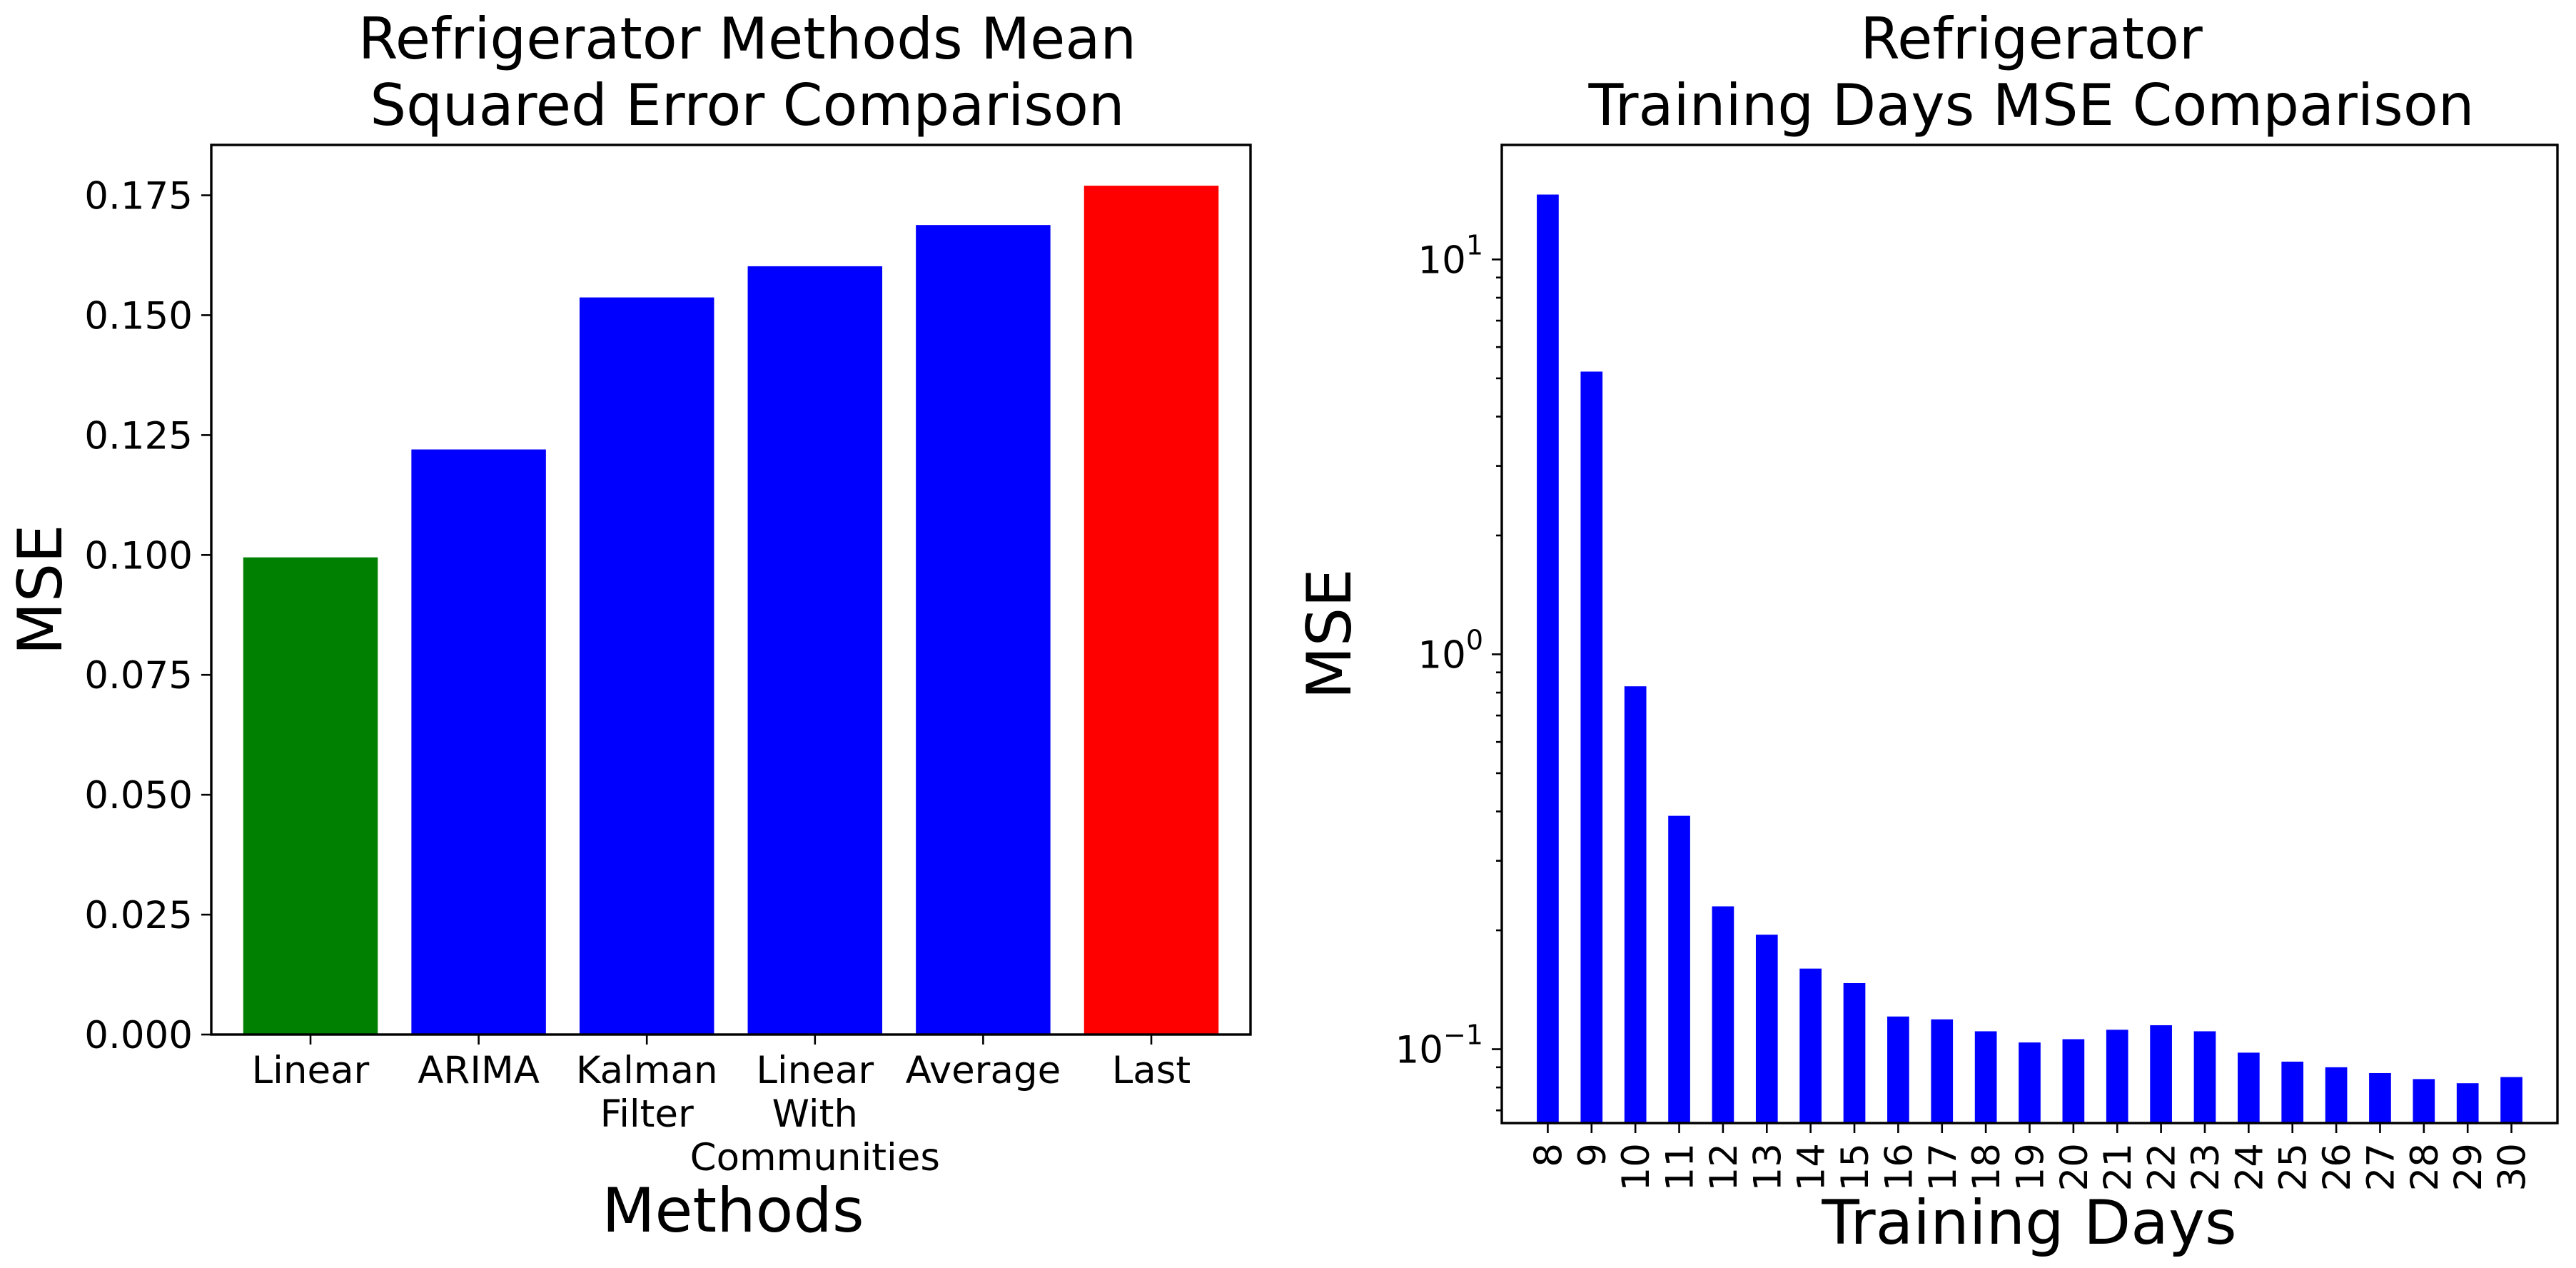  What do you see at coordinates (2249, 1167) in the screenshot?
I see `right-x-tick-label: 24` at bounding box center [2249, 1167].